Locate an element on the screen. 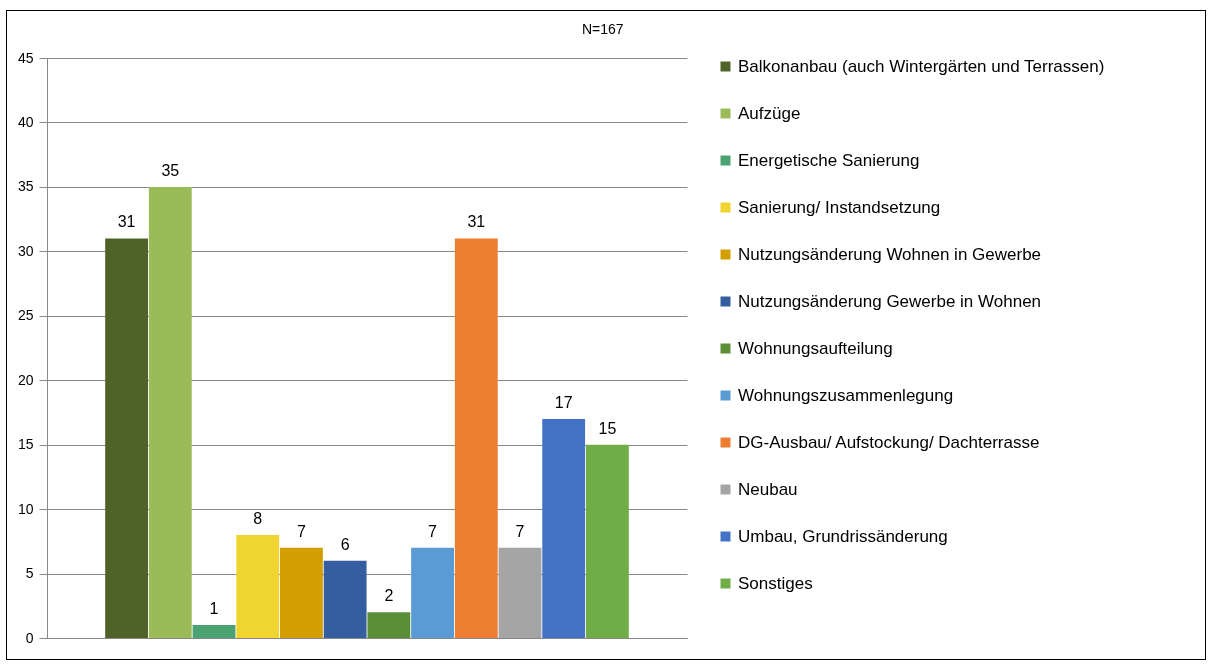 Image resolution: width=1215 pixels, height=668 pixels. y-tick-label: 15 is located at coordinates (25, 444).